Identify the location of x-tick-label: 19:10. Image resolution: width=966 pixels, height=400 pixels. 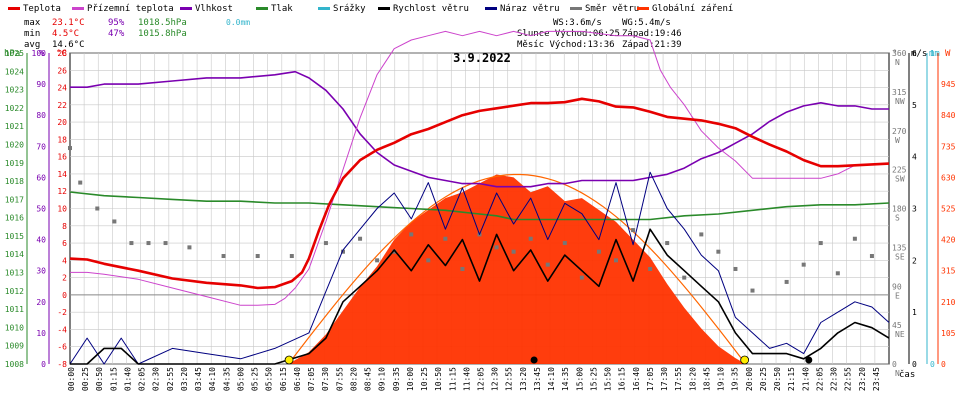
(721, 379).